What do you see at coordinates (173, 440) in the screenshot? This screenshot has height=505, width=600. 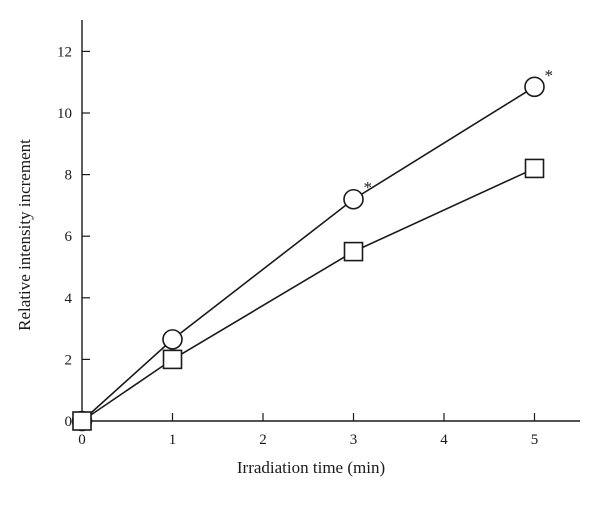 I see `x-tick-label: 1` at bounding box center [173, 440].